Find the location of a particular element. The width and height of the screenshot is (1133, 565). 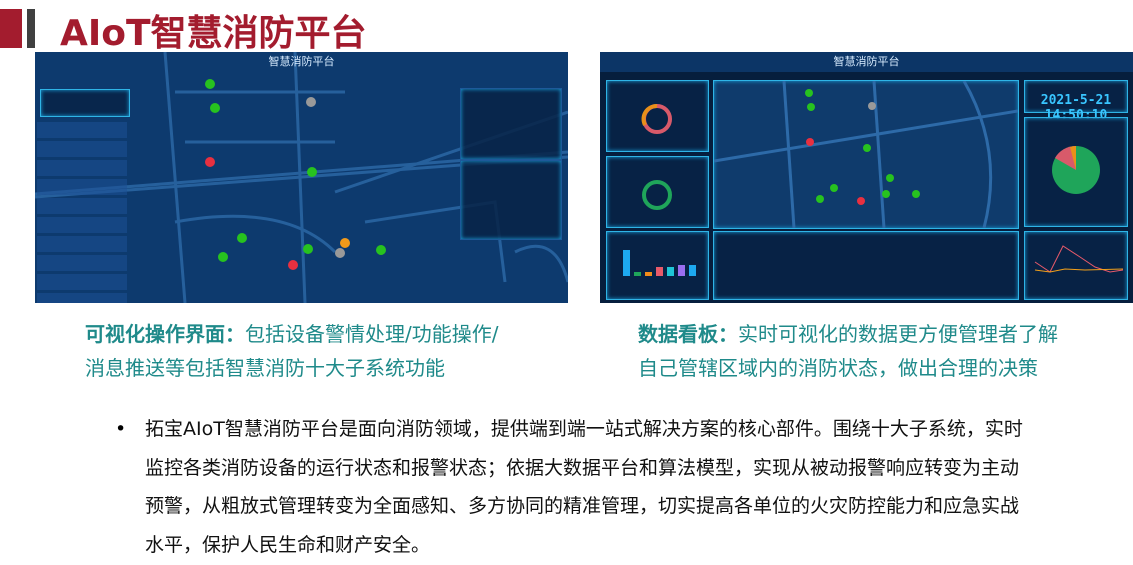

message-panel is located at coordinates (511, 200).